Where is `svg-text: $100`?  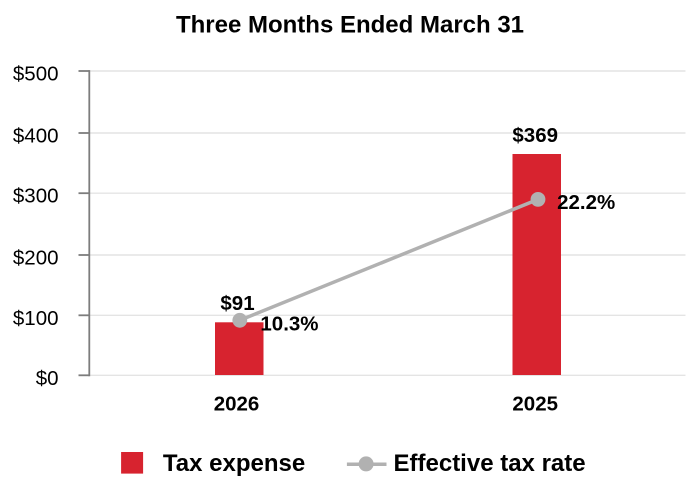 svg-text: $100 is located at coordinates (36, 318).